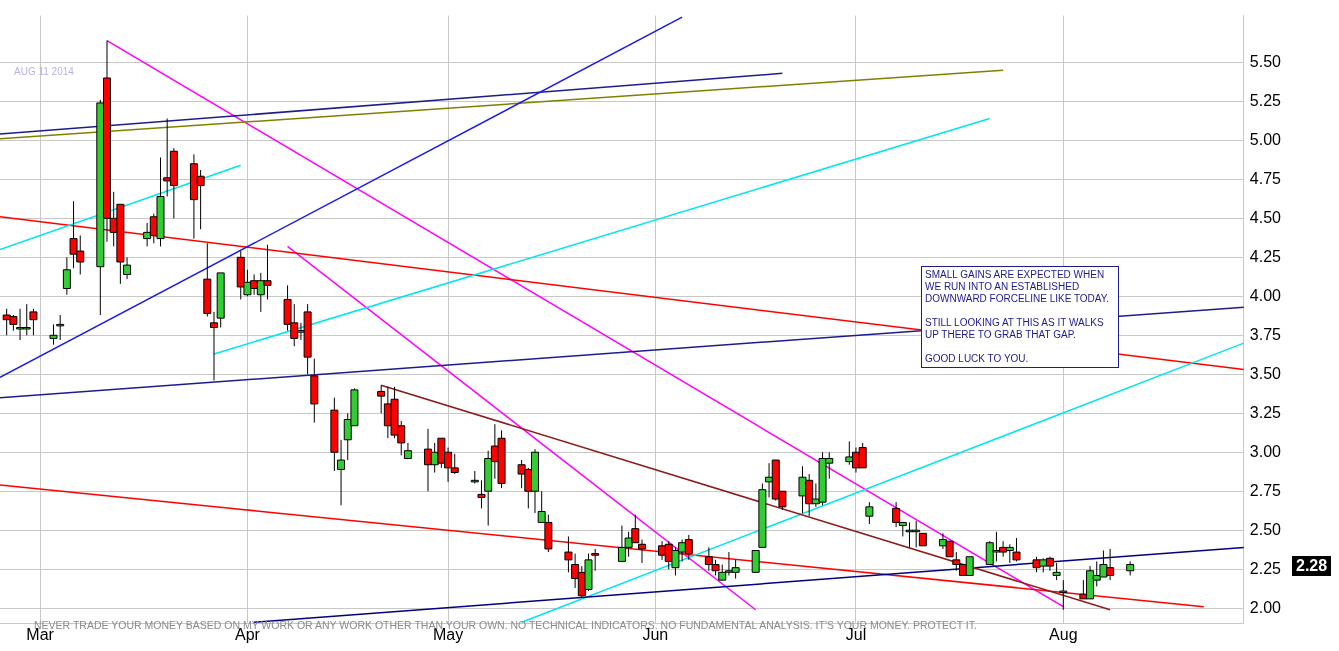 The image size is (1339, 651). I want to click on y-tick-label: 2.25, so click(1265, 568).